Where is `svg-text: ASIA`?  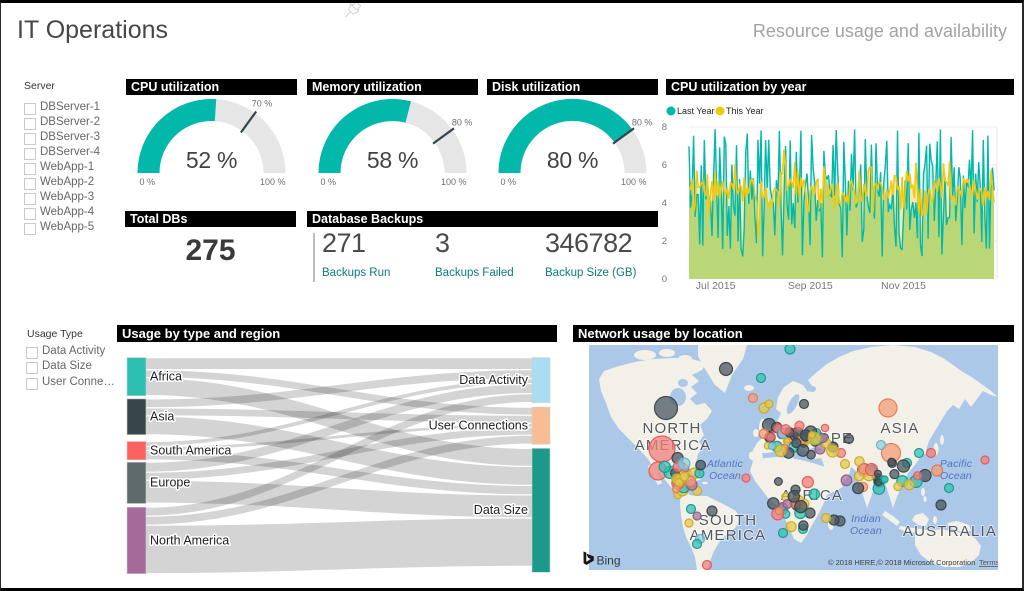 svg-text: ASIA is located at coordinates (900, 428).